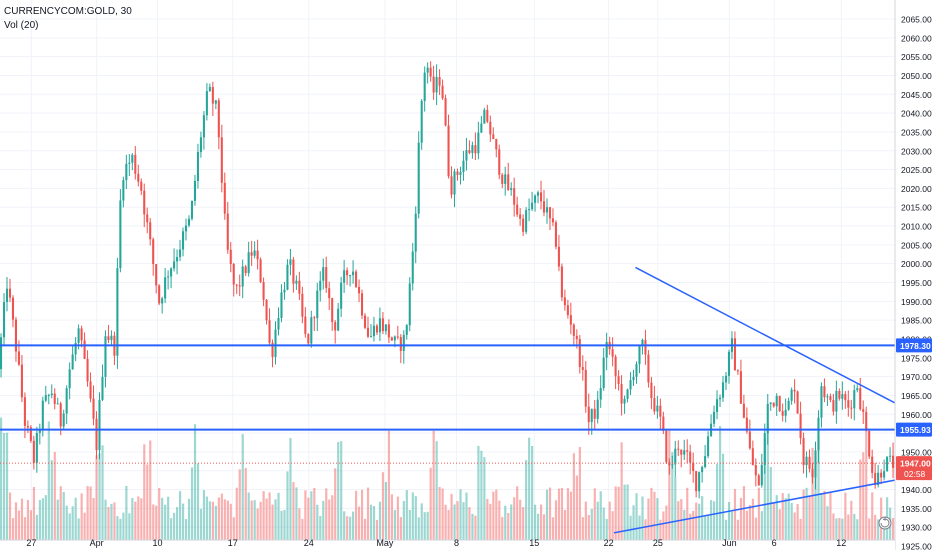  I want to click on symbol-label: CURRENCYCOM:GOLD, 30, so click(68, 11).